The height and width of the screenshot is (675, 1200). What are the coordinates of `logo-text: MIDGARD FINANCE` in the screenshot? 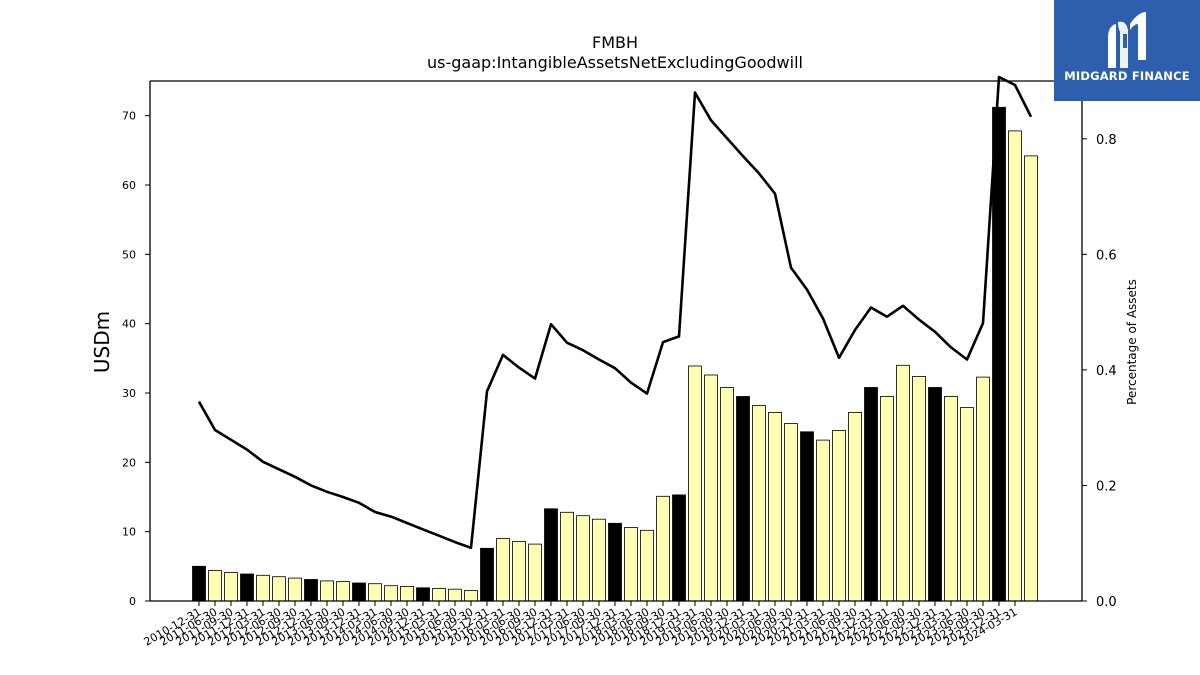 It's located at (1127, 76).